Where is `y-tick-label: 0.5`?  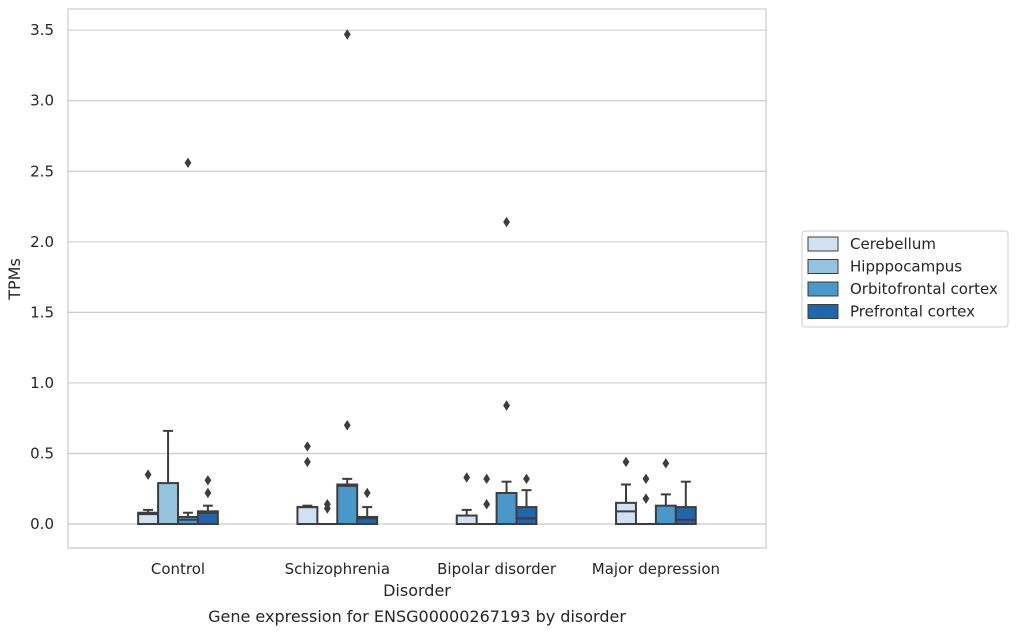
y-tick-label: 0.5 is located at coordinates (42, 453).